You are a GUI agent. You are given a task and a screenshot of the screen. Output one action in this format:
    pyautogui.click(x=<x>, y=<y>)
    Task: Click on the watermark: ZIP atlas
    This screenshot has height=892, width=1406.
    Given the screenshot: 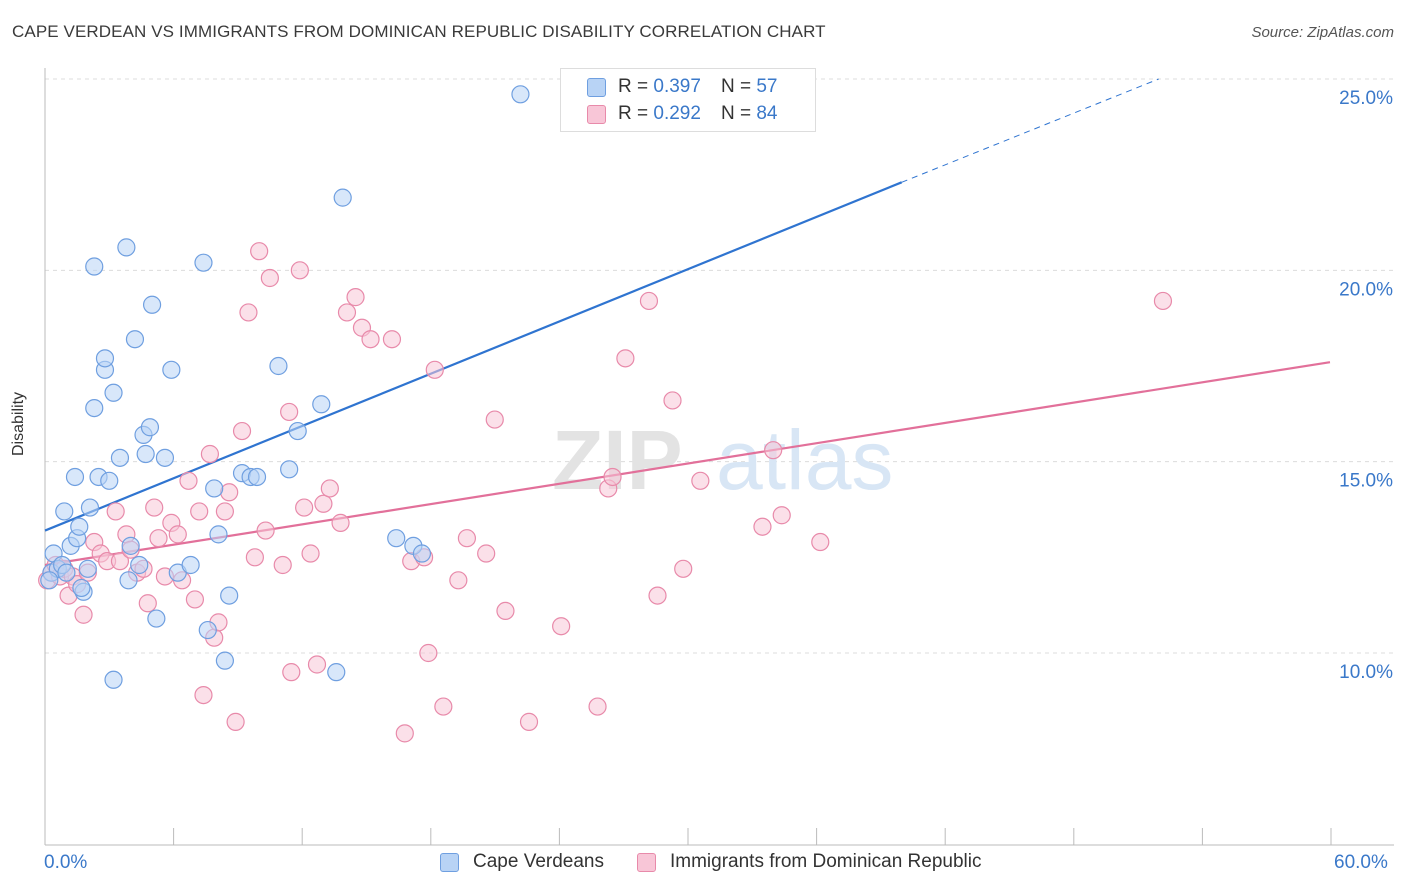 What is the action you would take?
    pyautogui.click(x=722, y=460)
    